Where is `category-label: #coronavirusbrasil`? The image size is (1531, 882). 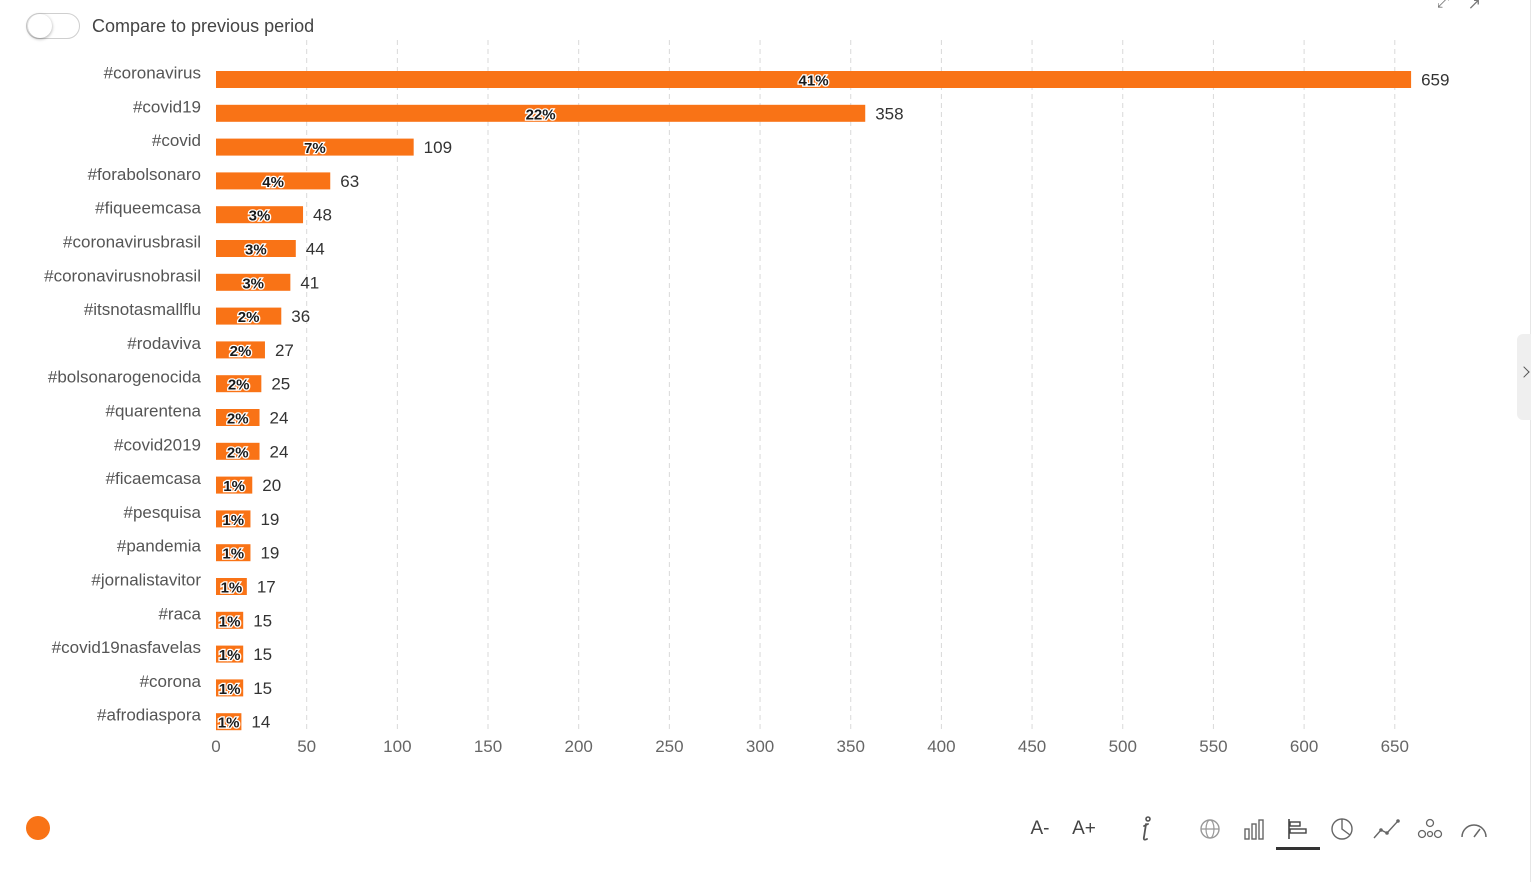 category-label: #coronavirusbrasil is located at coordinates (132, 242).